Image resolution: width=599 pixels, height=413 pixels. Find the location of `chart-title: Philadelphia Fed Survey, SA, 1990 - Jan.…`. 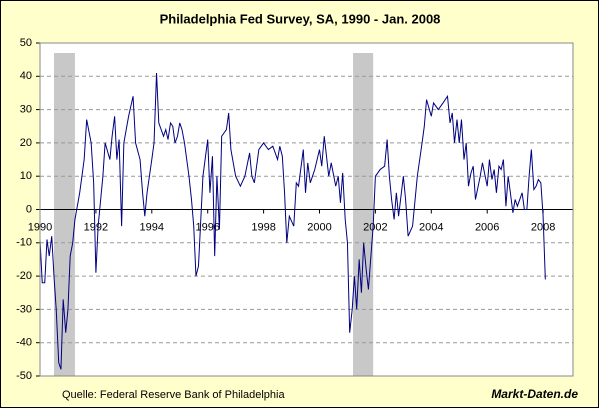

chart-title: Philadelphia Fed Survey, SA, 1990 - Jan.… is located at coordinates (300, 18).